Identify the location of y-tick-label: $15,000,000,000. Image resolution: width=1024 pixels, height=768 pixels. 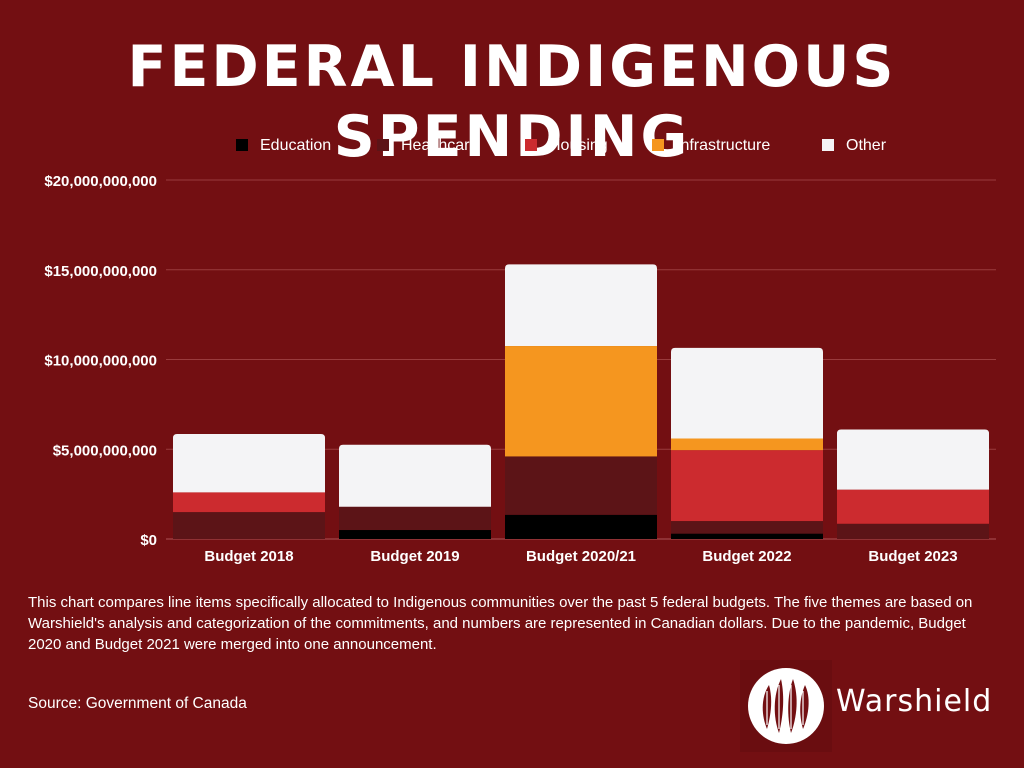
(100, 271).